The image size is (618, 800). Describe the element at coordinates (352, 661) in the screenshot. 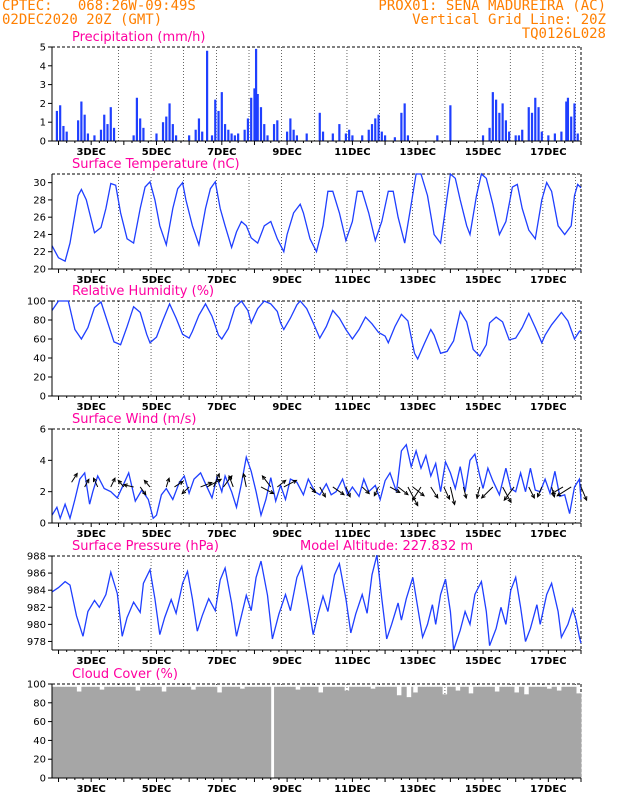

I see `x-tick-label: 11DEC` at that location.